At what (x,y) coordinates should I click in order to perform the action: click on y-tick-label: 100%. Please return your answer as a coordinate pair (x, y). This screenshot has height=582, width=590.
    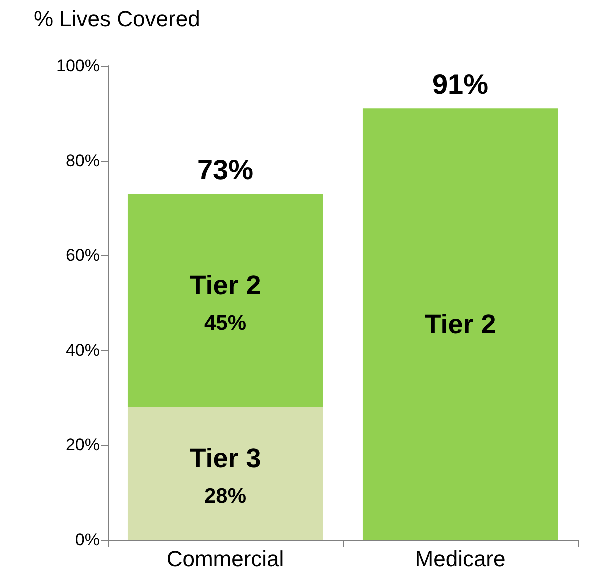
    Looking at the image, I should click on (78, 66).